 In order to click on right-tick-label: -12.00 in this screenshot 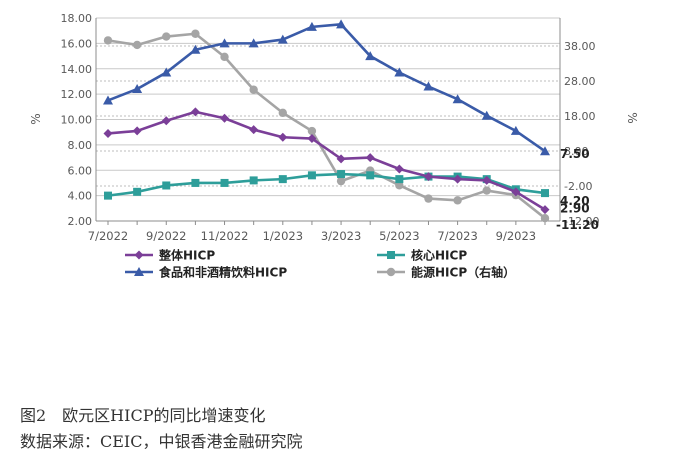, I will do `click(581, 221)`.